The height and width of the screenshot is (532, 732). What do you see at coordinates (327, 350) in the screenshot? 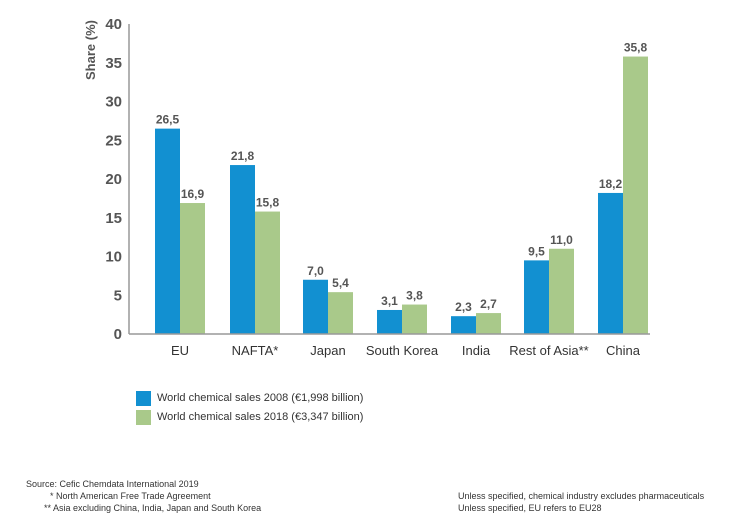
I see `category-label: Japan` at bounding box center [327, 350].